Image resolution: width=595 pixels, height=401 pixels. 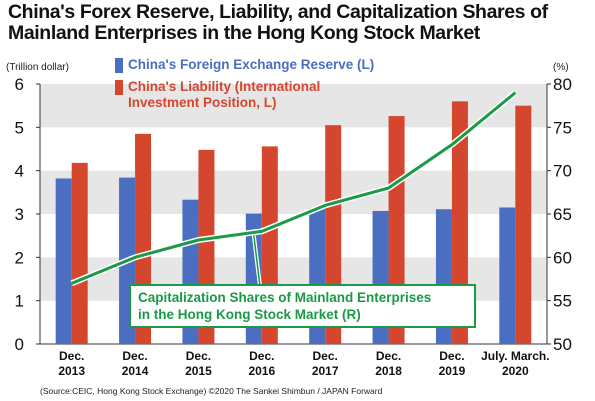 I want to click on x-tick-label-line: 2013, so click(x=71, y=371).